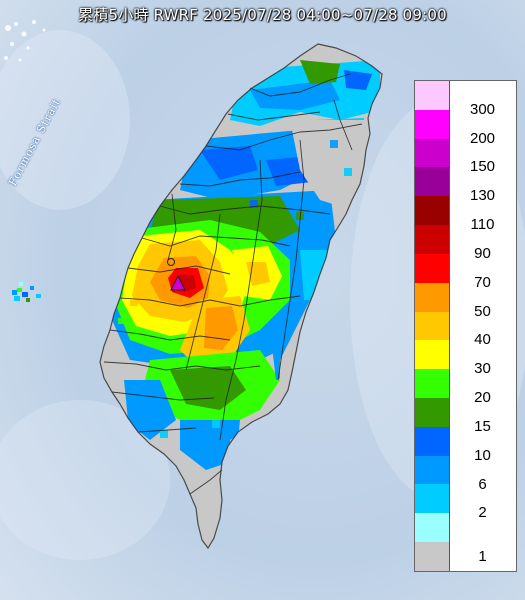  I want to click on legend-label: 20, so click(482, 398).